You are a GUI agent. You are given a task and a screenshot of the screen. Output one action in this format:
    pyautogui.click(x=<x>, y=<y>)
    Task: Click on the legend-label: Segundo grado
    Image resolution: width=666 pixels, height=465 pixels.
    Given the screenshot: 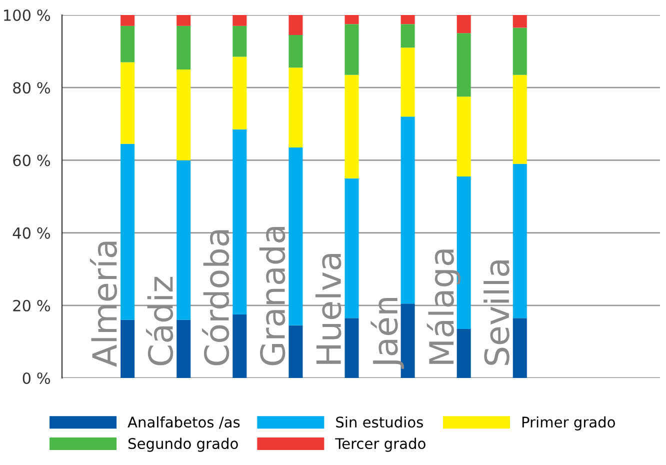 What is the action you would take?
    pyautogui.click(x=183, y=445)
    